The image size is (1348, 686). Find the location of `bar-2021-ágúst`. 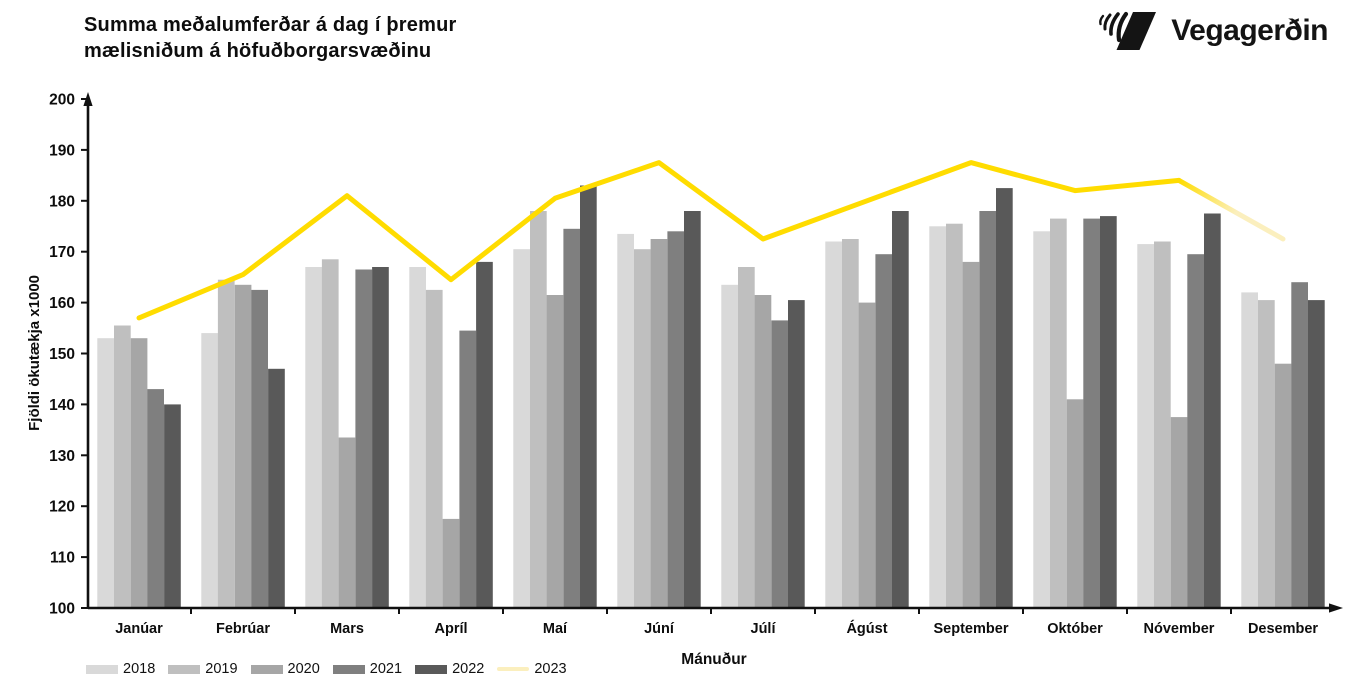

bar-2021-ágúst is located at coordinates (884, 430).